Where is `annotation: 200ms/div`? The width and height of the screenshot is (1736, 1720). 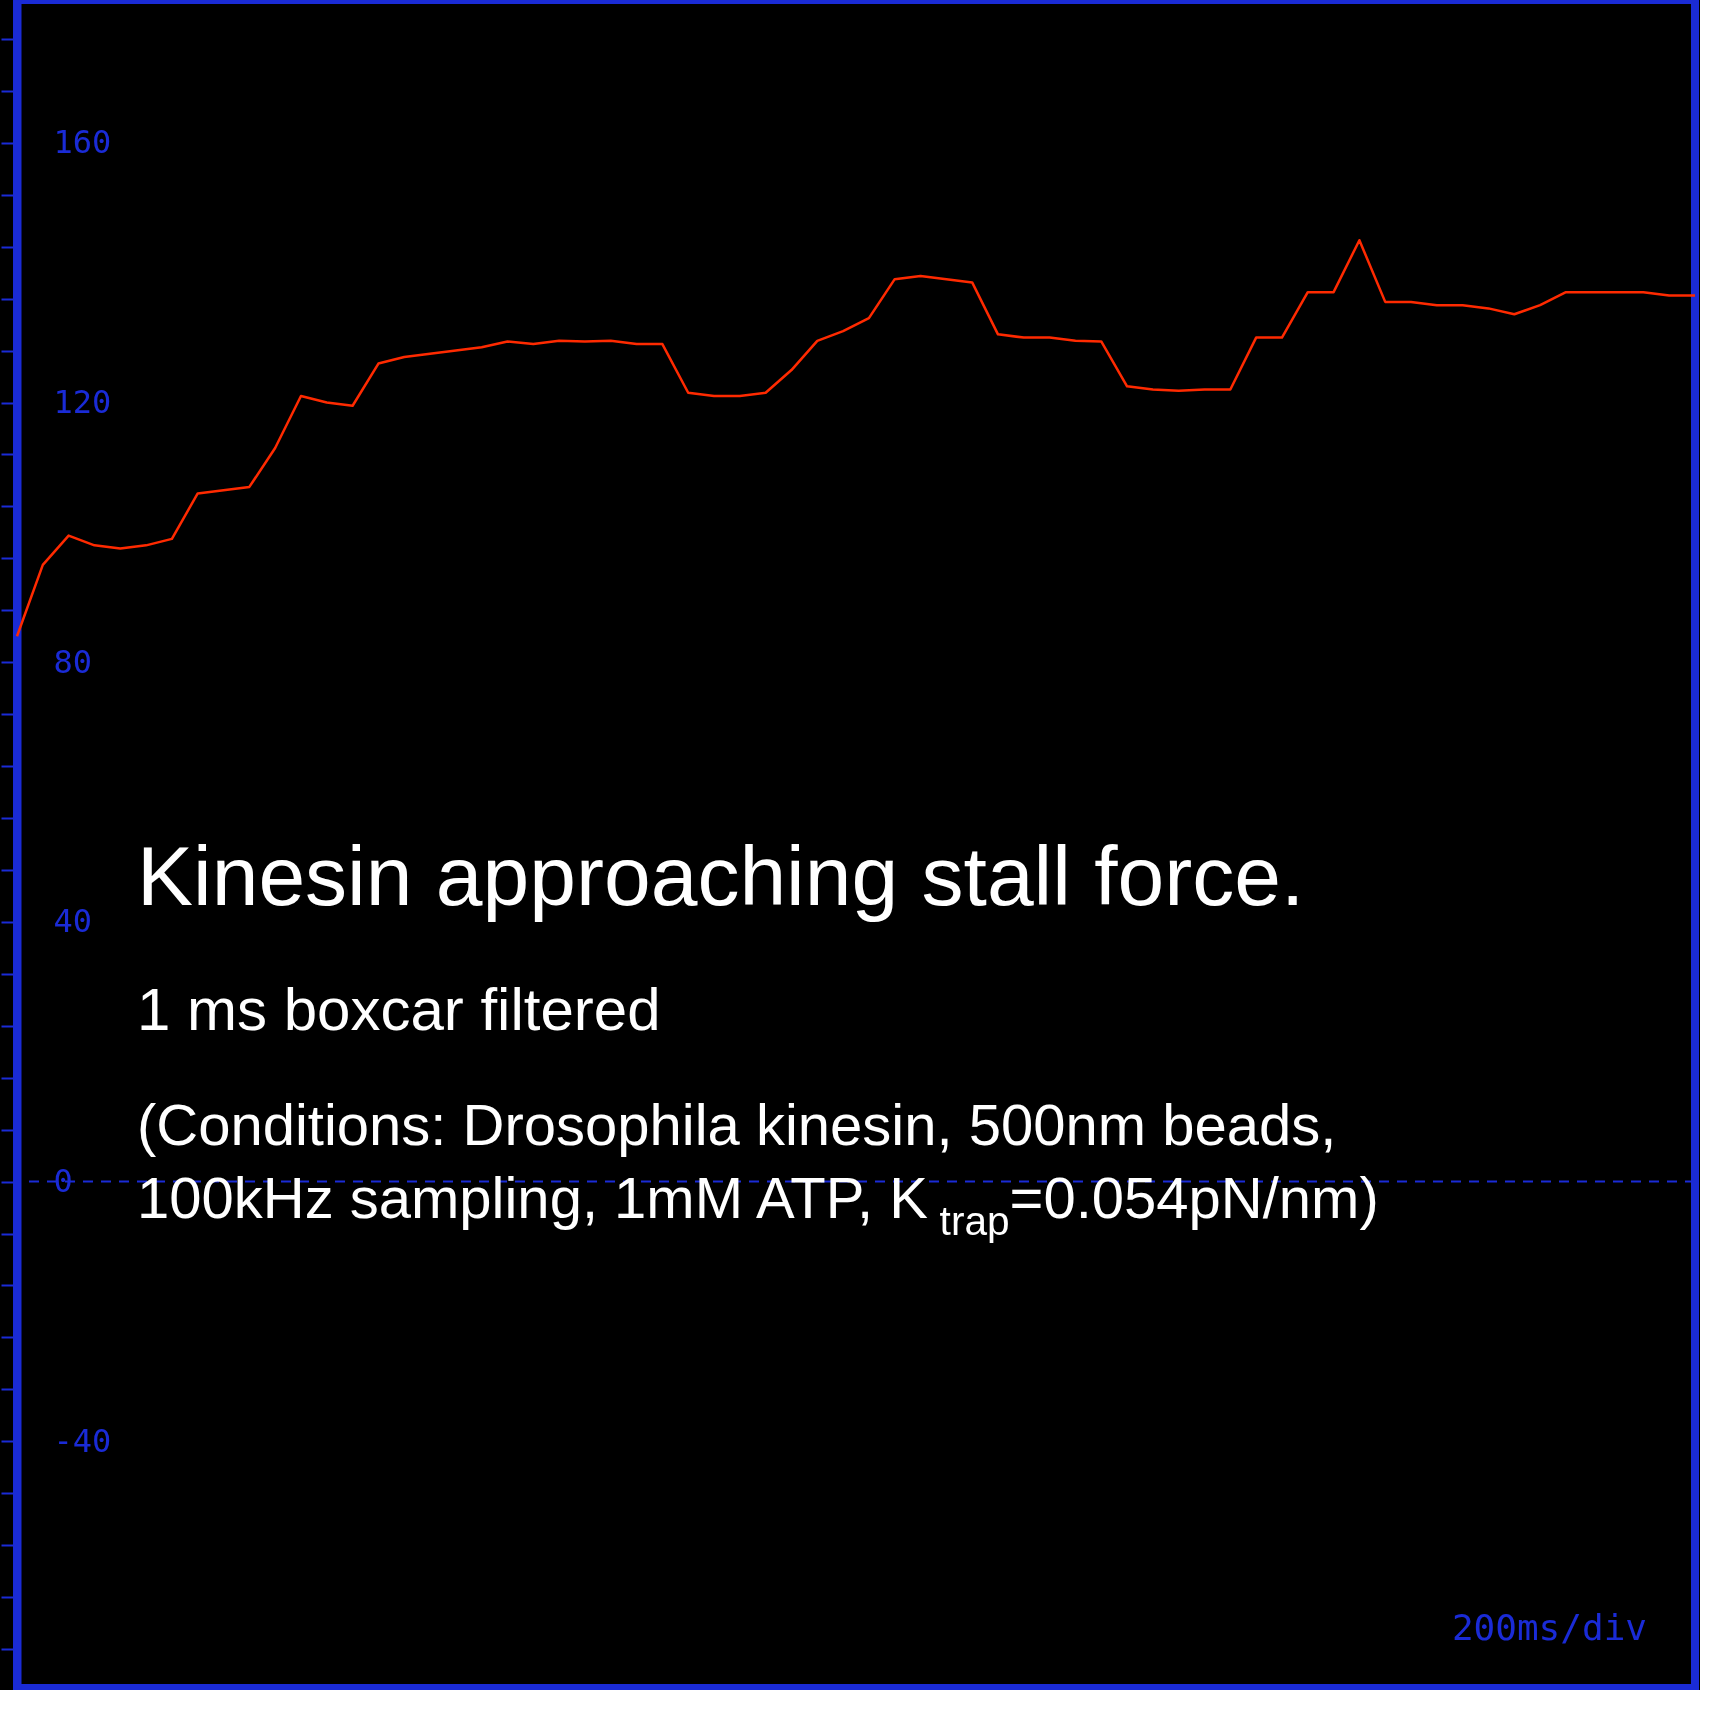
annotation: 200ms/div is located at coordinates (1549, 1627).